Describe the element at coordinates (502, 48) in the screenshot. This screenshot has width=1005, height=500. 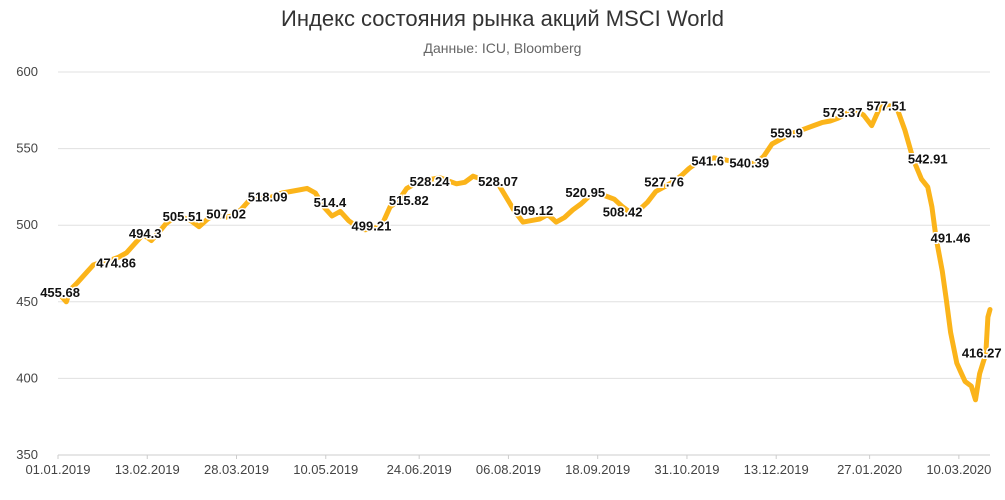
I see `chart-subtitle: Данные: ICU, Bloomberg` at that location.